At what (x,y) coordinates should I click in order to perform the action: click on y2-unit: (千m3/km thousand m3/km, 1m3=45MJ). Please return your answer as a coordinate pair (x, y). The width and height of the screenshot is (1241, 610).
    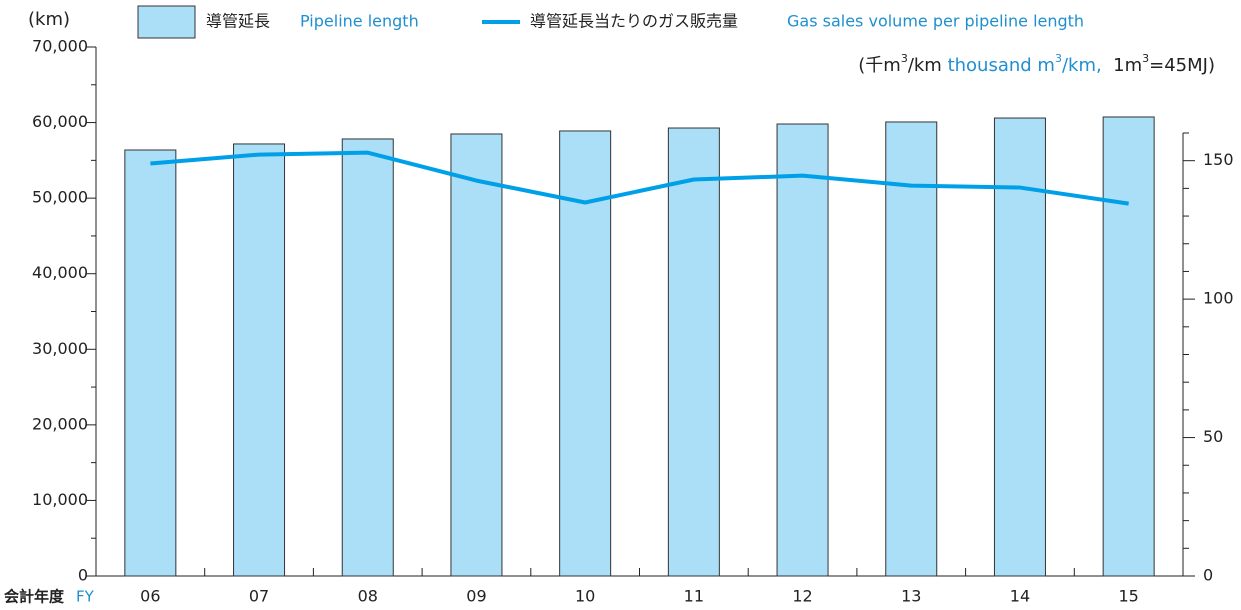
    Looking at the image, I should click on (1036, 64).